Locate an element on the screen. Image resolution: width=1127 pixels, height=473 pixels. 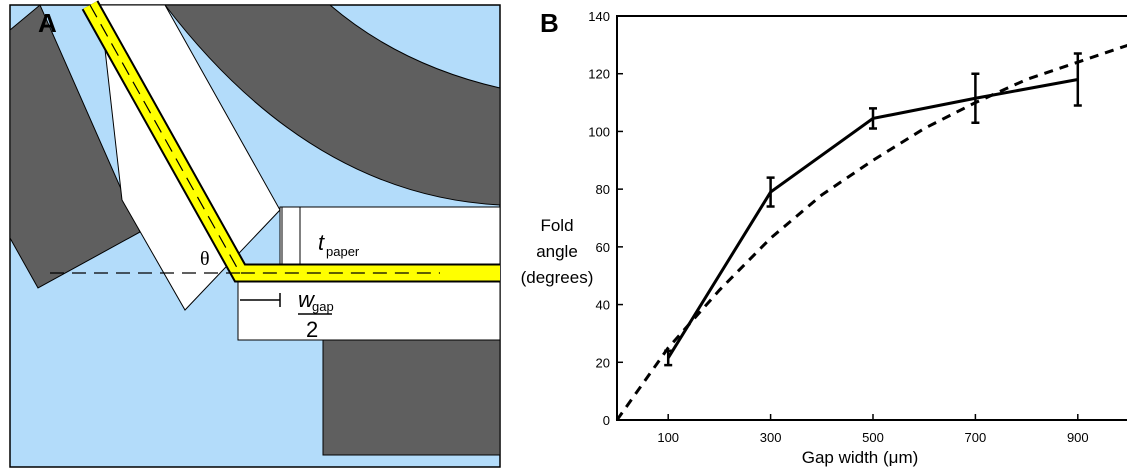
top-roller is located at coordinates (332, 105).